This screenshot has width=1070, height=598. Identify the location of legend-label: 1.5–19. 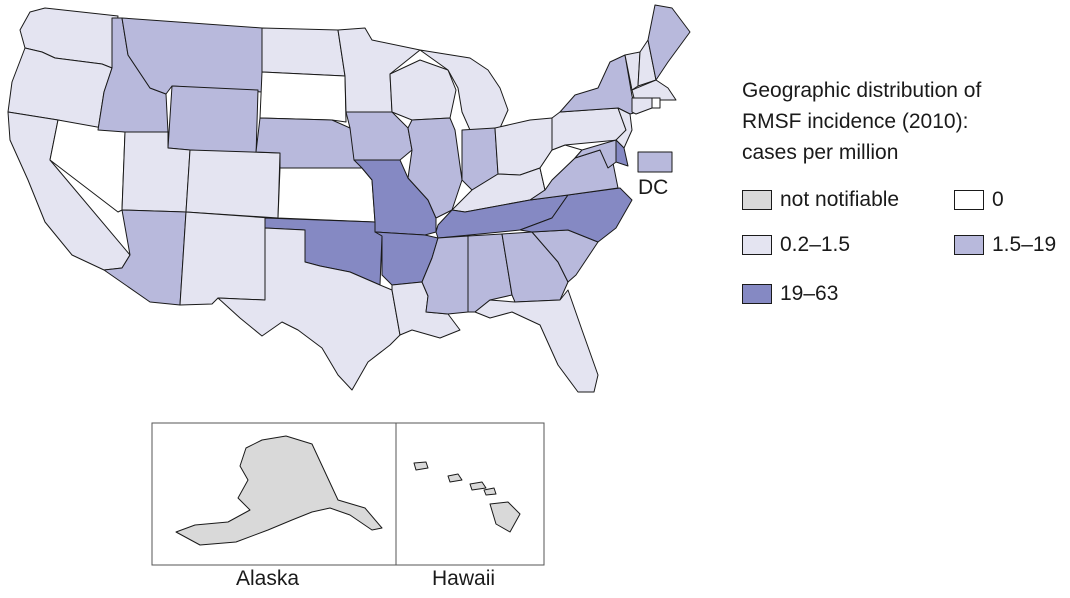
(1024, 244).